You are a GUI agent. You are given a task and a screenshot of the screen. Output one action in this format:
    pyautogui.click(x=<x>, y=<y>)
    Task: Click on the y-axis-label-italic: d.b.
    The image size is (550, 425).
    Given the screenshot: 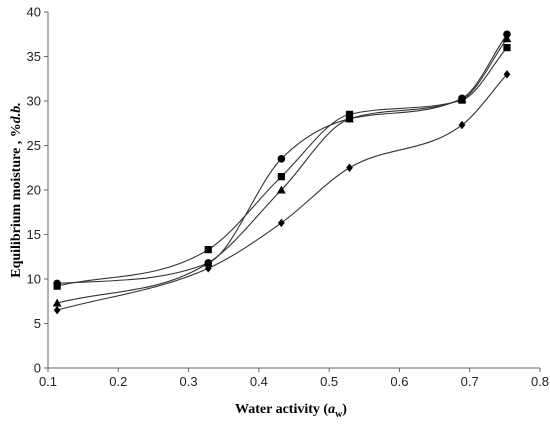 What is the action you would take?
    pyautogui.click(x=16, y=112)
    